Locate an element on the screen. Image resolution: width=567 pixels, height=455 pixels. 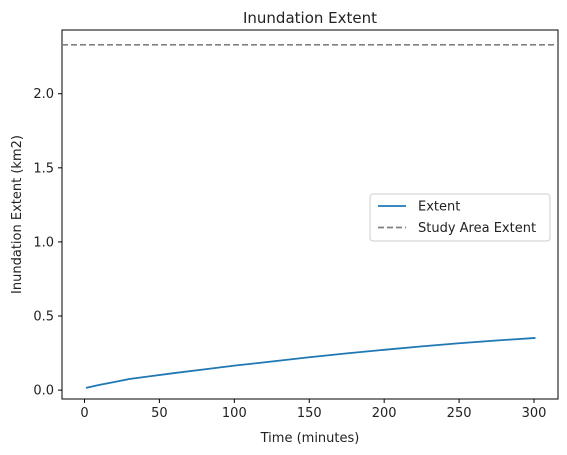
x-tick-label: 100 is located at coordinates (234, 413).